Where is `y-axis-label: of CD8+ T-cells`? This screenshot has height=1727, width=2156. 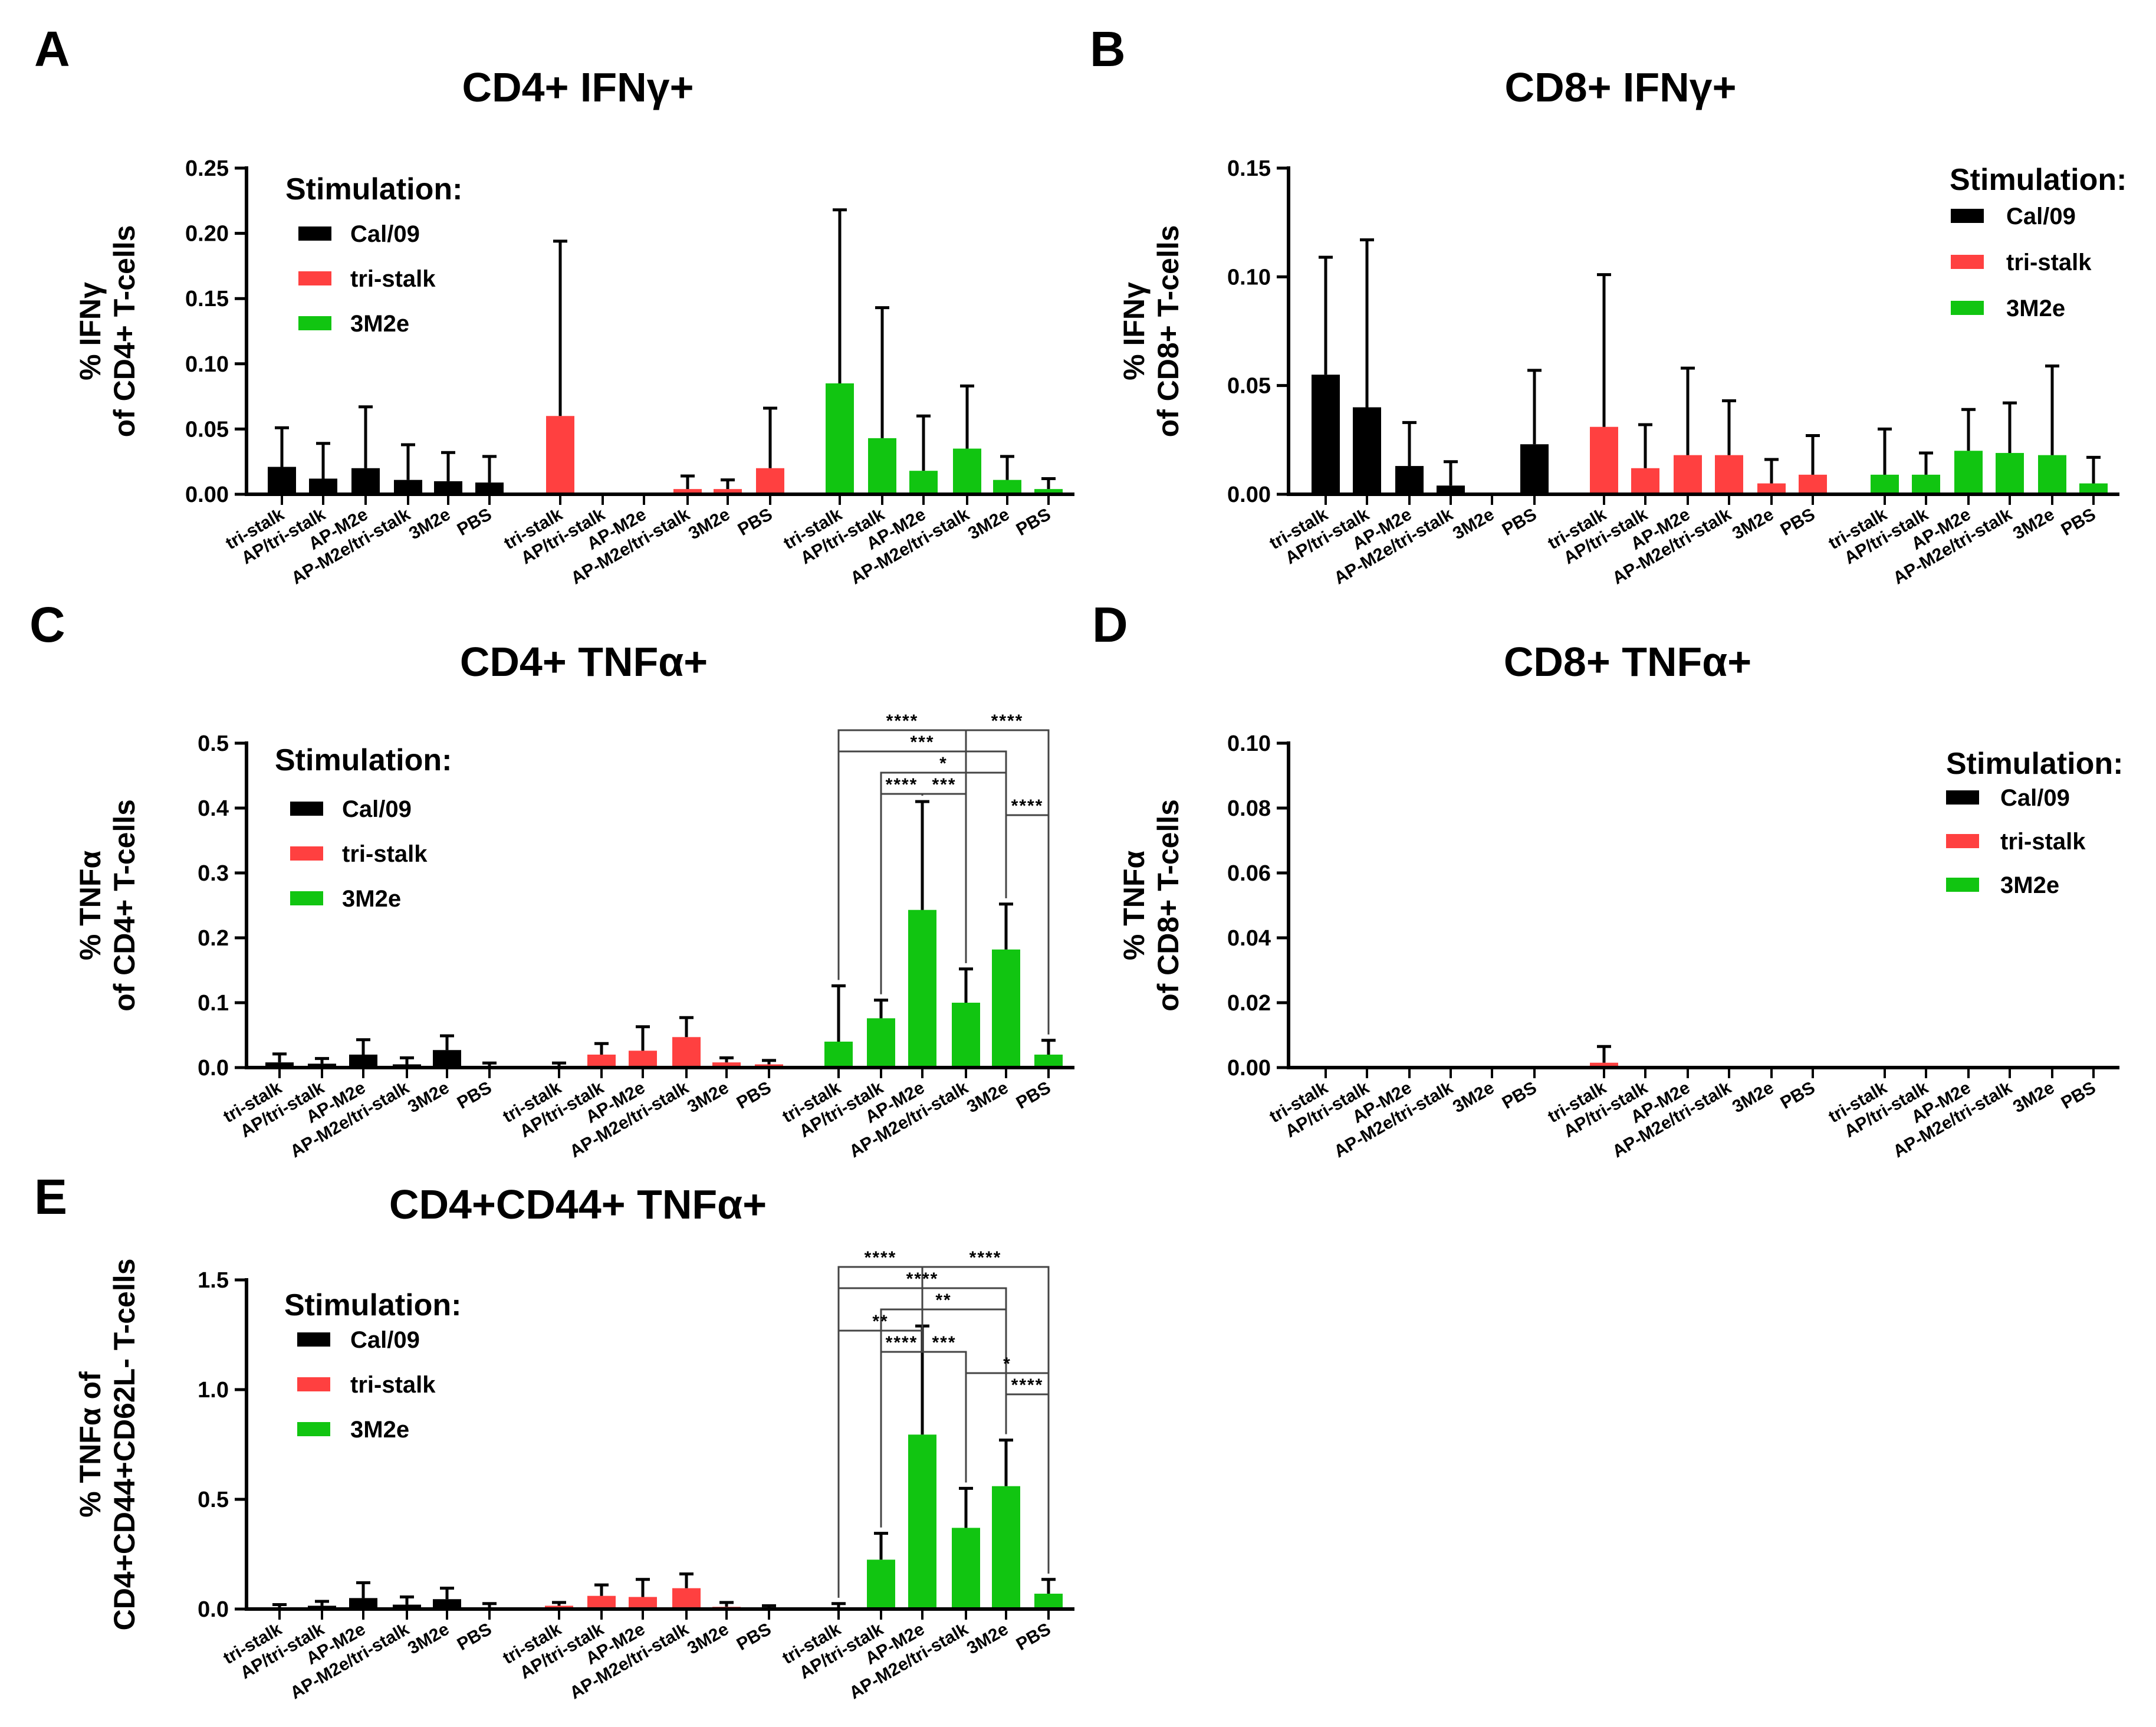
y-axis-label: of CD8+ T-cells is located at coordinates (1168, 906).